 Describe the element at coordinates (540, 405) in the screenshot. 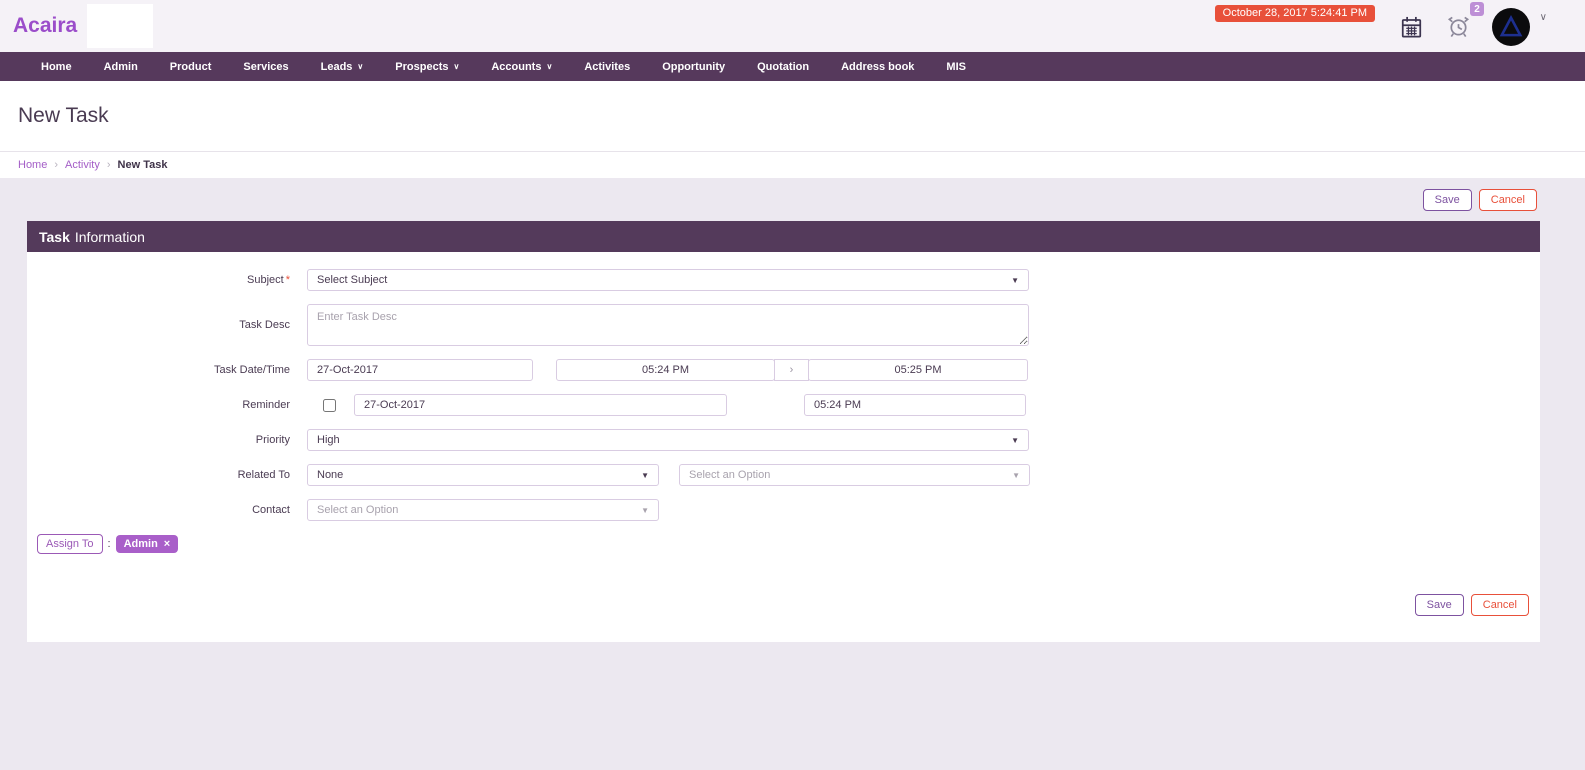

I see `reminder-date-input` at that location.